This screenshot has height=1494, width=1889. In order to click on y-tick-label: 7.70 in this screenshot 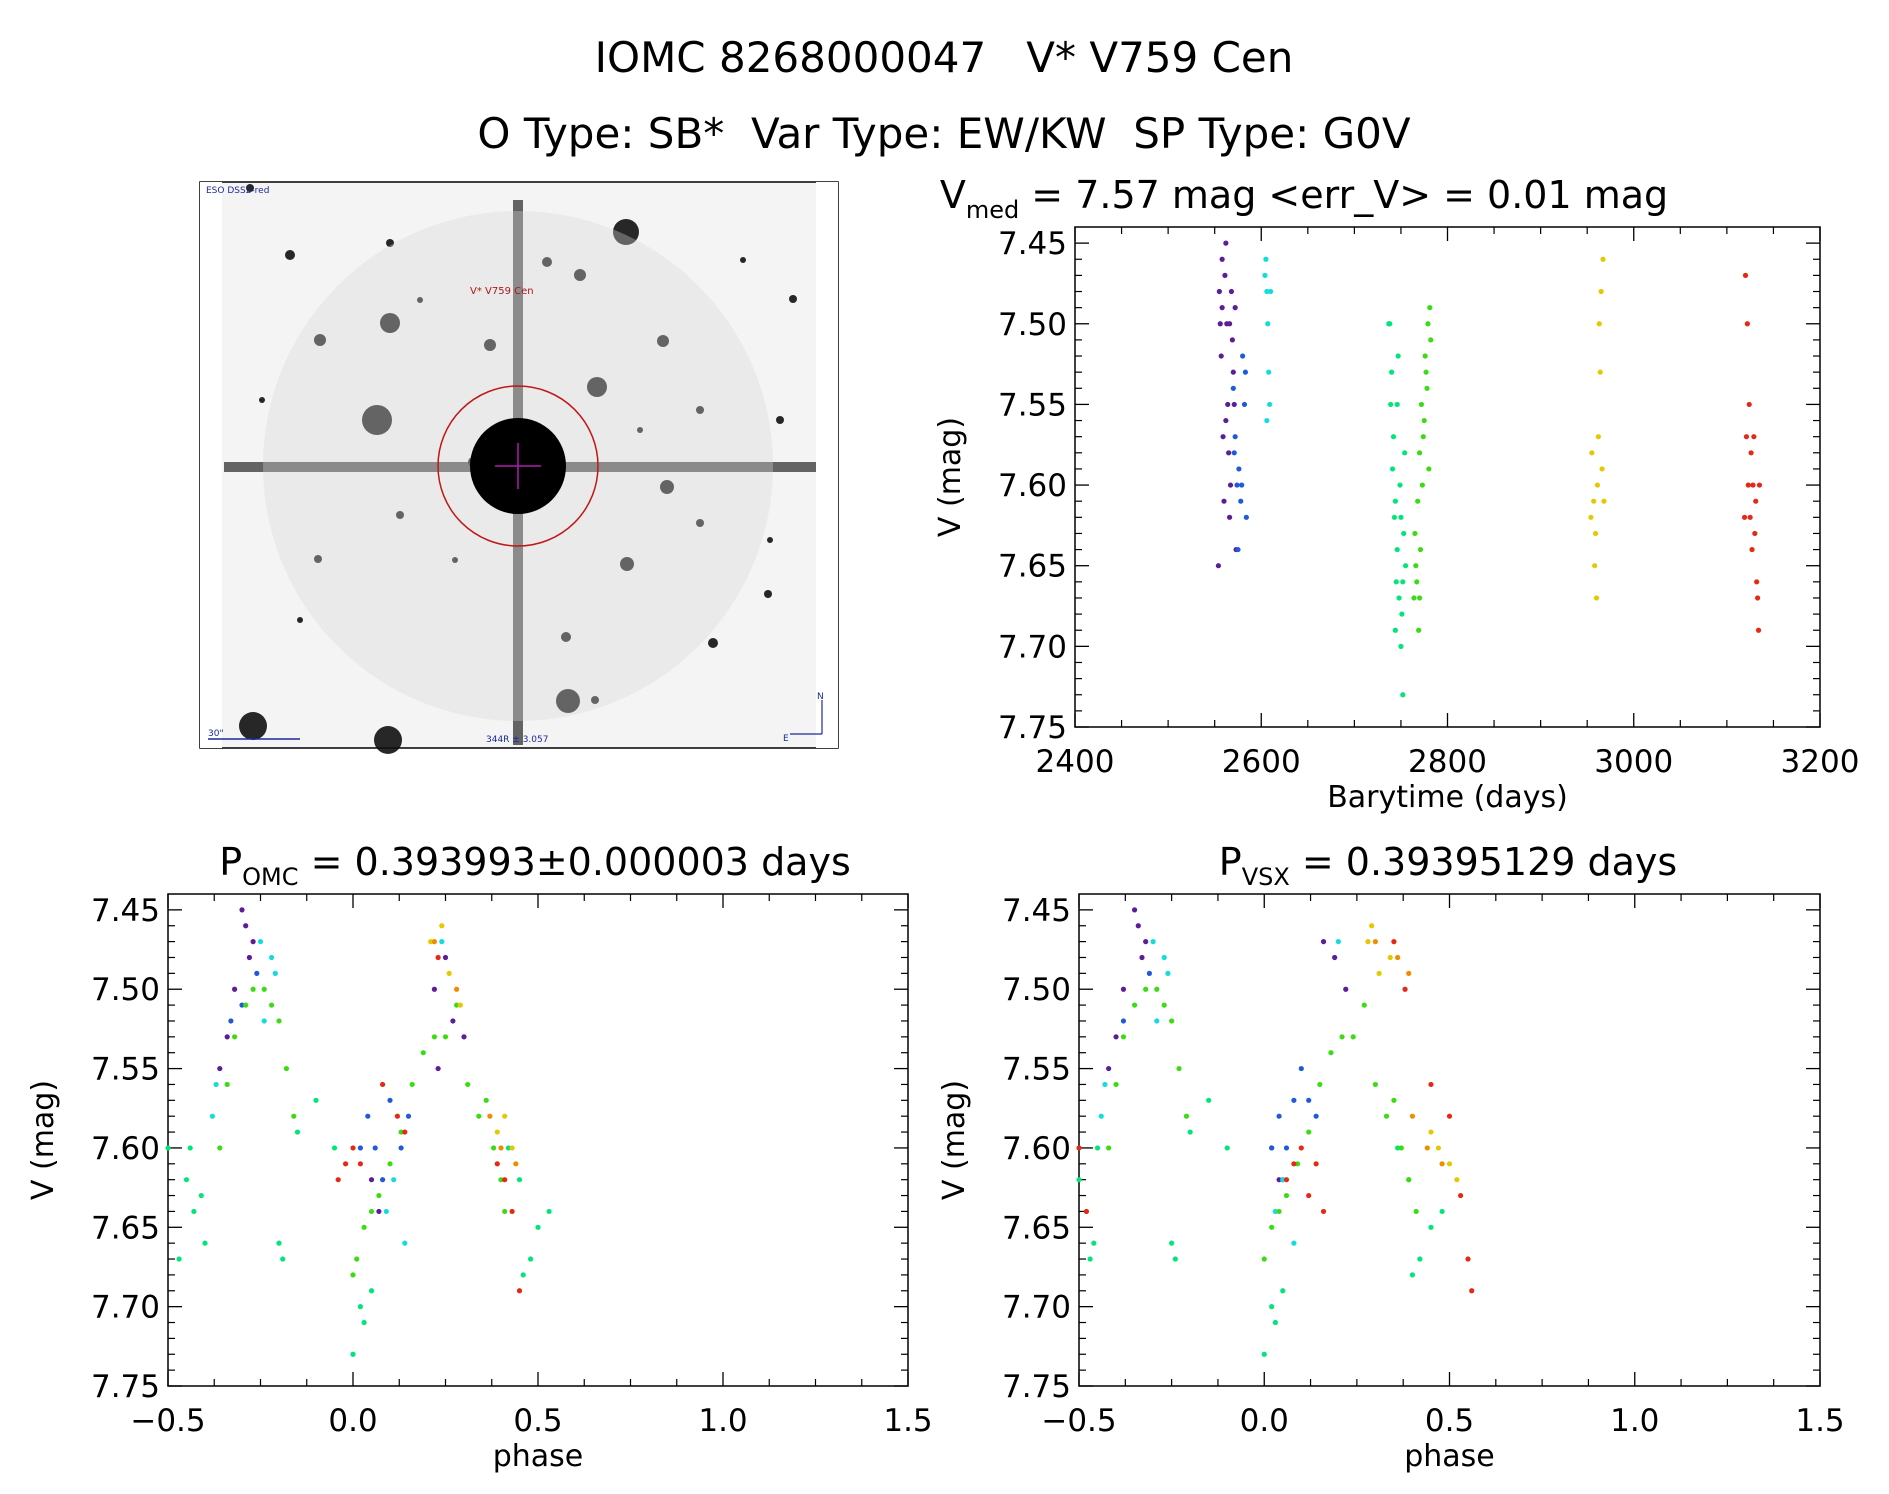, I will do `click(1036, 1308)`.